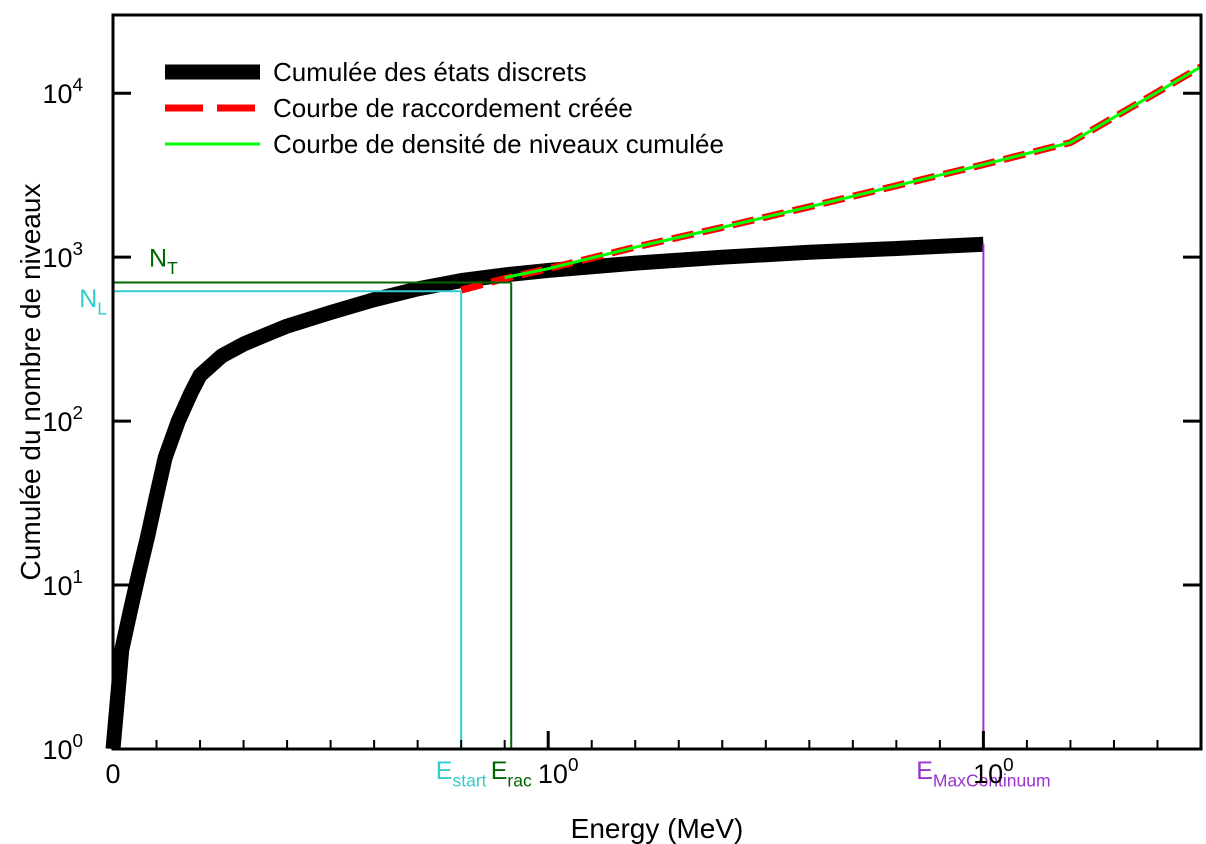 The height and width of the screenshot is (844, 1206). What do you see at coordinates (657, 828) in the screenshot?
I see `x-axis-label: Energy (MeV)` at bounding box center [657, 828].